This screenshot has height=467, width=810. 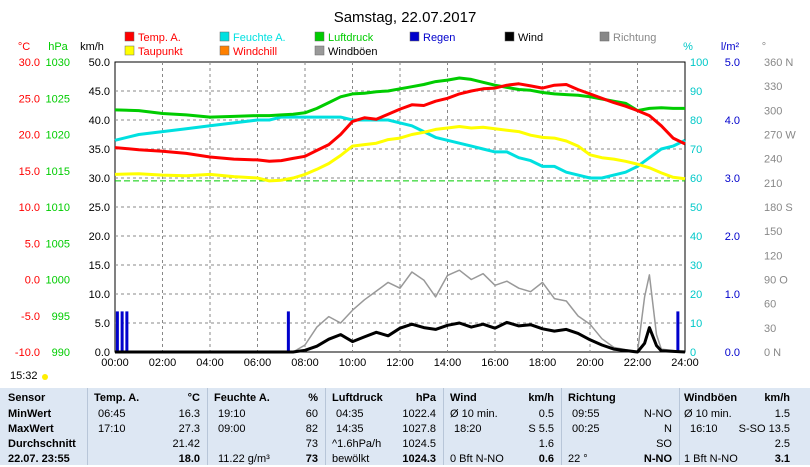 I want to click on y-tick-label-humidity: 70, so click(x=696, y=150).